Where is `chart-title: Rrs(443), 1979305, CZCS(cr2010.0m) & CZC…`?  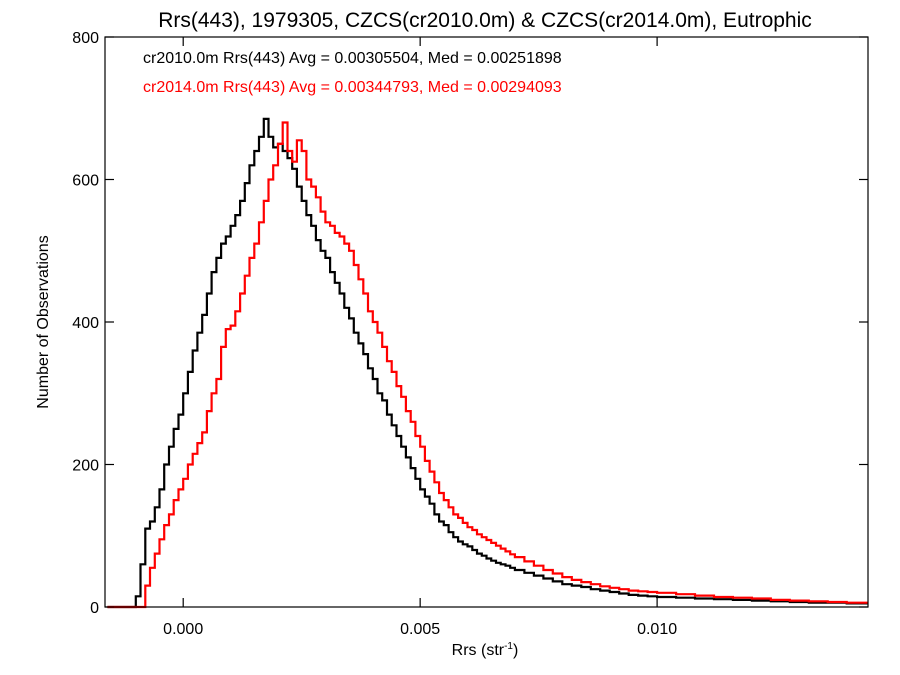
chart-title: Rrs(443), 1979305, CZCS(cr2010.0m) & CZC… is located at coordinates (485, 20).